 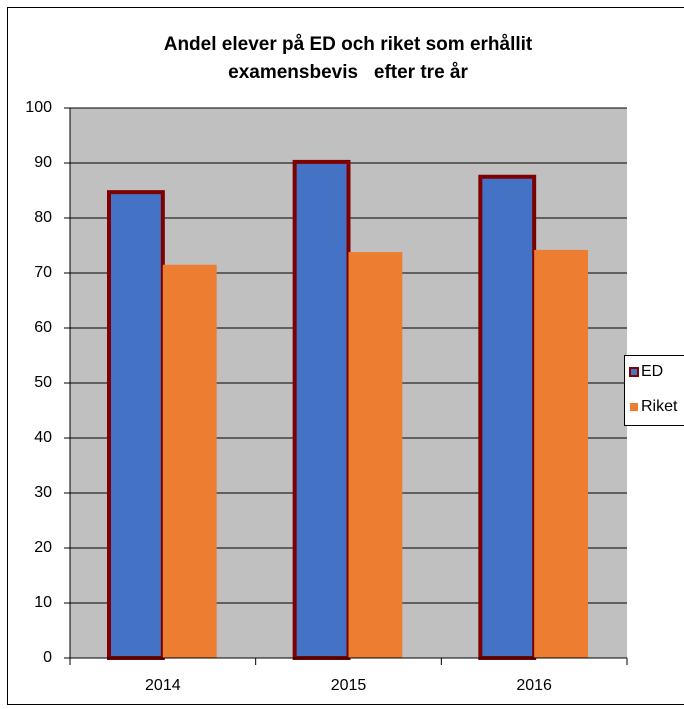 What do you see at coordinates (348, 72) in the screenshot?
I see `chart-title: examensbevis efter tre år` at bounding box center [348, 72].